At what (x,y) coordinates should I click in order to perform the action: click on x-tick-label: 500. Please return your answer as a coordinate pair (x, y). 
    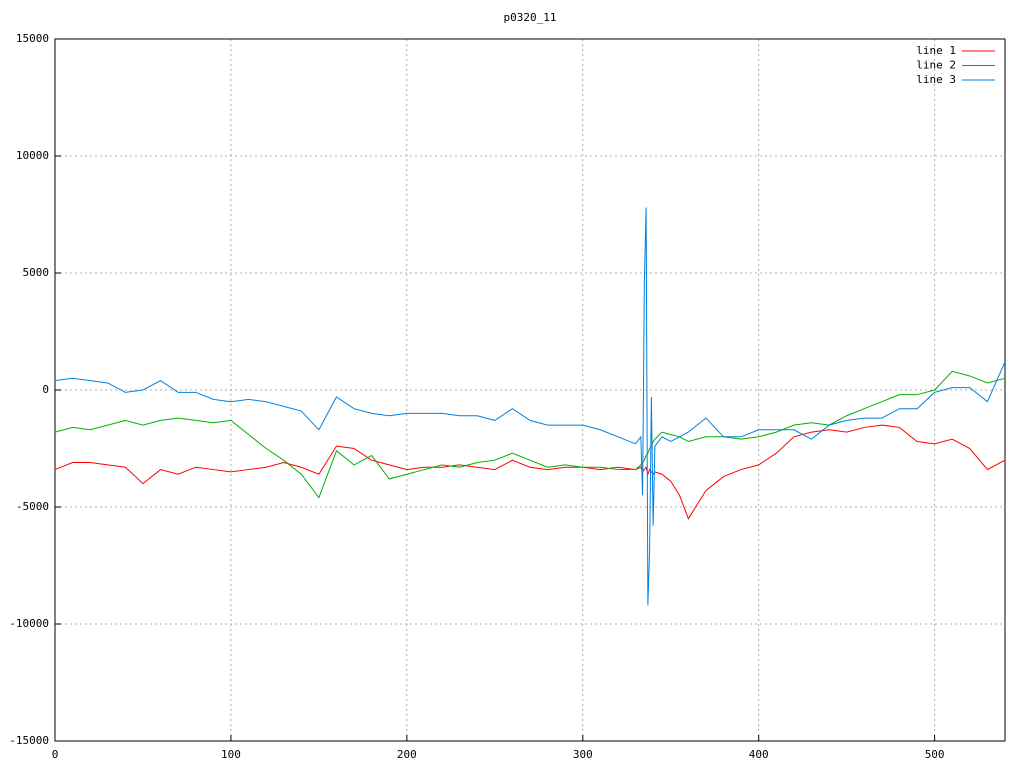
    Looking at the image, I should click on (935, 754).